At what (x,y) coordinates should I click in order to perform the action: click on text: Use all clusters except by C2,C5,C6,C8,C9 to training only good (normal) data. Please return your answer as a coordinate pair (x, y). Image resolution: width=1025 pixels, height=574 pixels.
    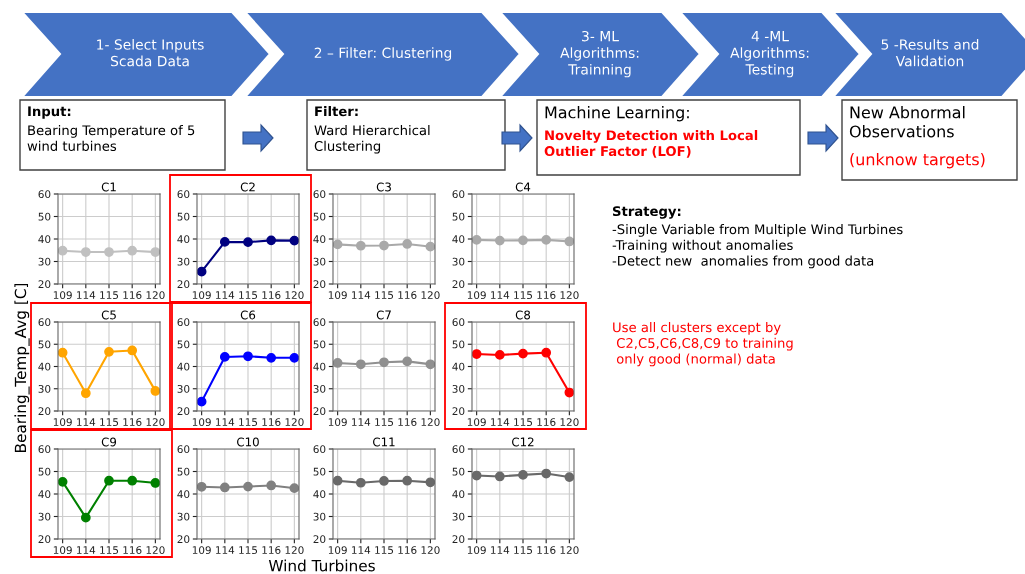
    Looking at the image, I should click on (703, 344).